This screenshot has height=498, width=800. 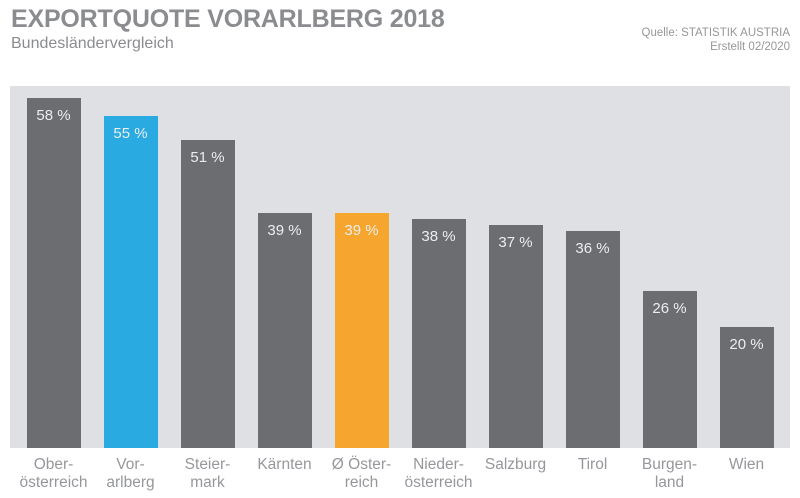 I want to click on bar-value-label-niederoesterreich: 38 %, so click(x=438, y=236).